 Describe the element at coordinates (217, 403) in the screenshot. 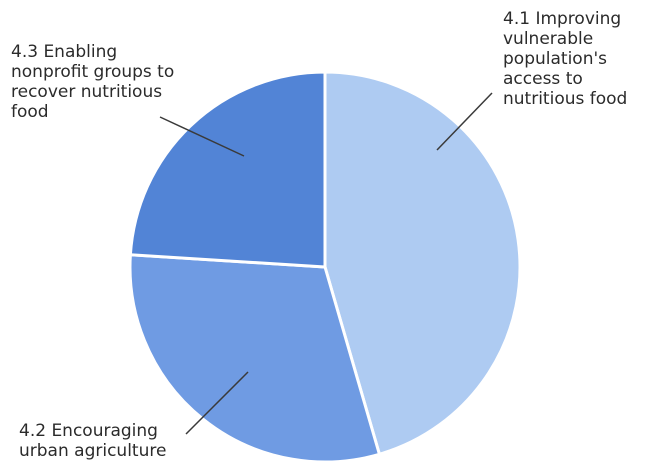

I see `leader-line-urban-agriculture` at that location.